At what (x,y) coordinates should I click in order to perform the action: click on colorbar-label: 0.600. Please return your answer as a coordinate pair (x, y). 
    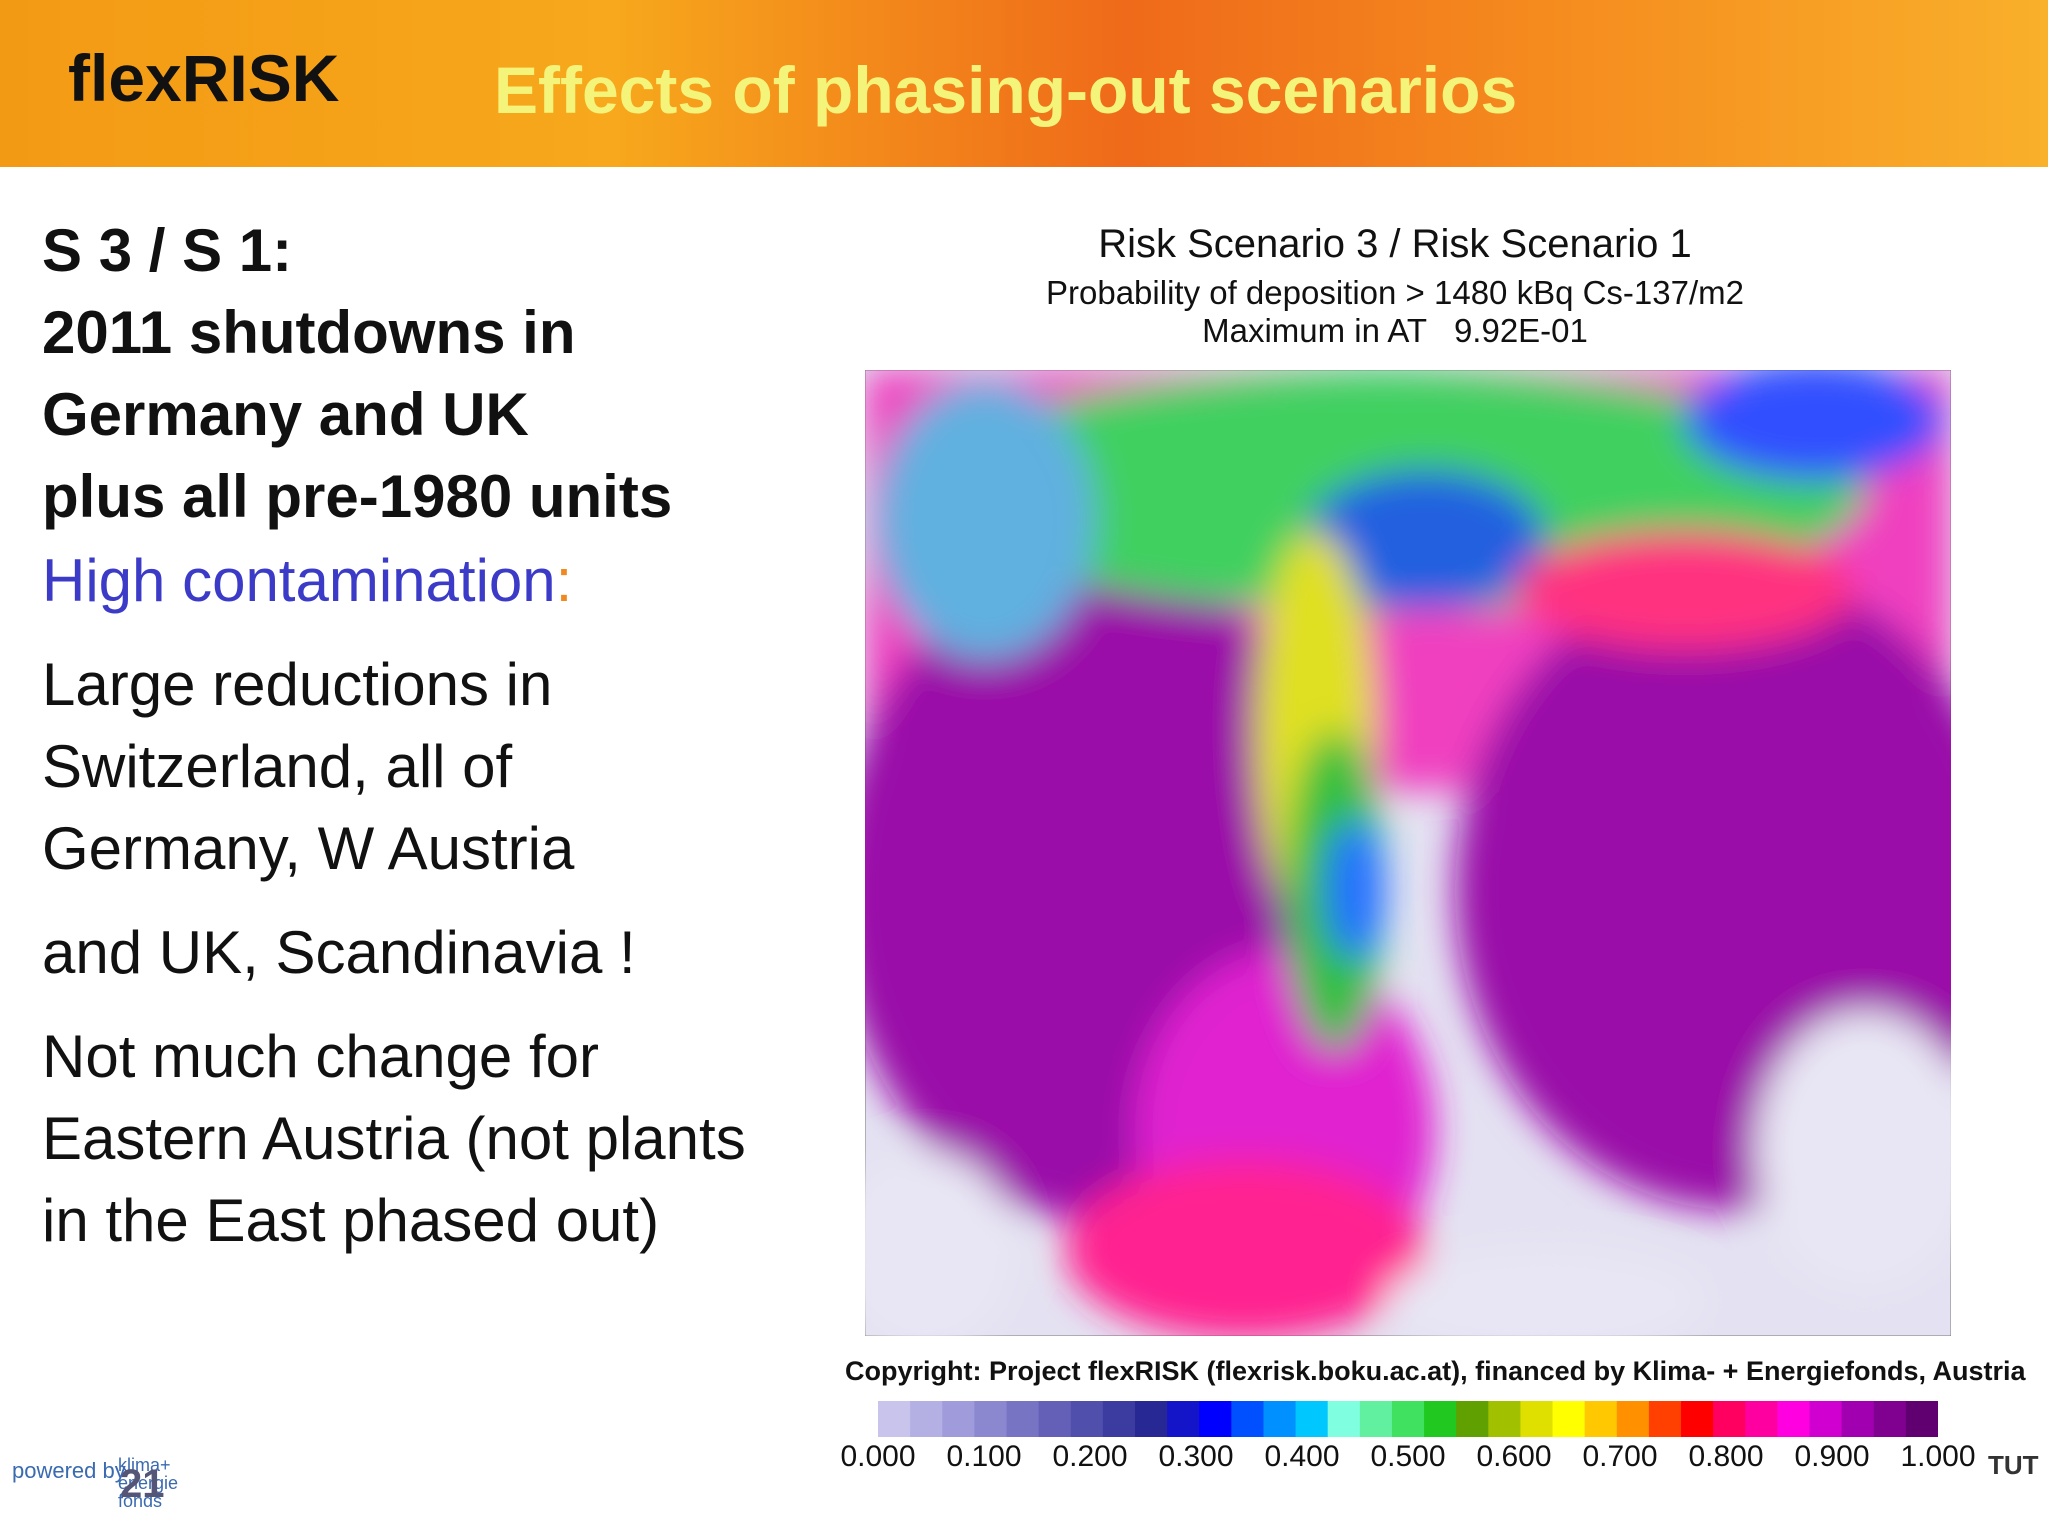
    Looking at the image, I should click on (1514, 1456).